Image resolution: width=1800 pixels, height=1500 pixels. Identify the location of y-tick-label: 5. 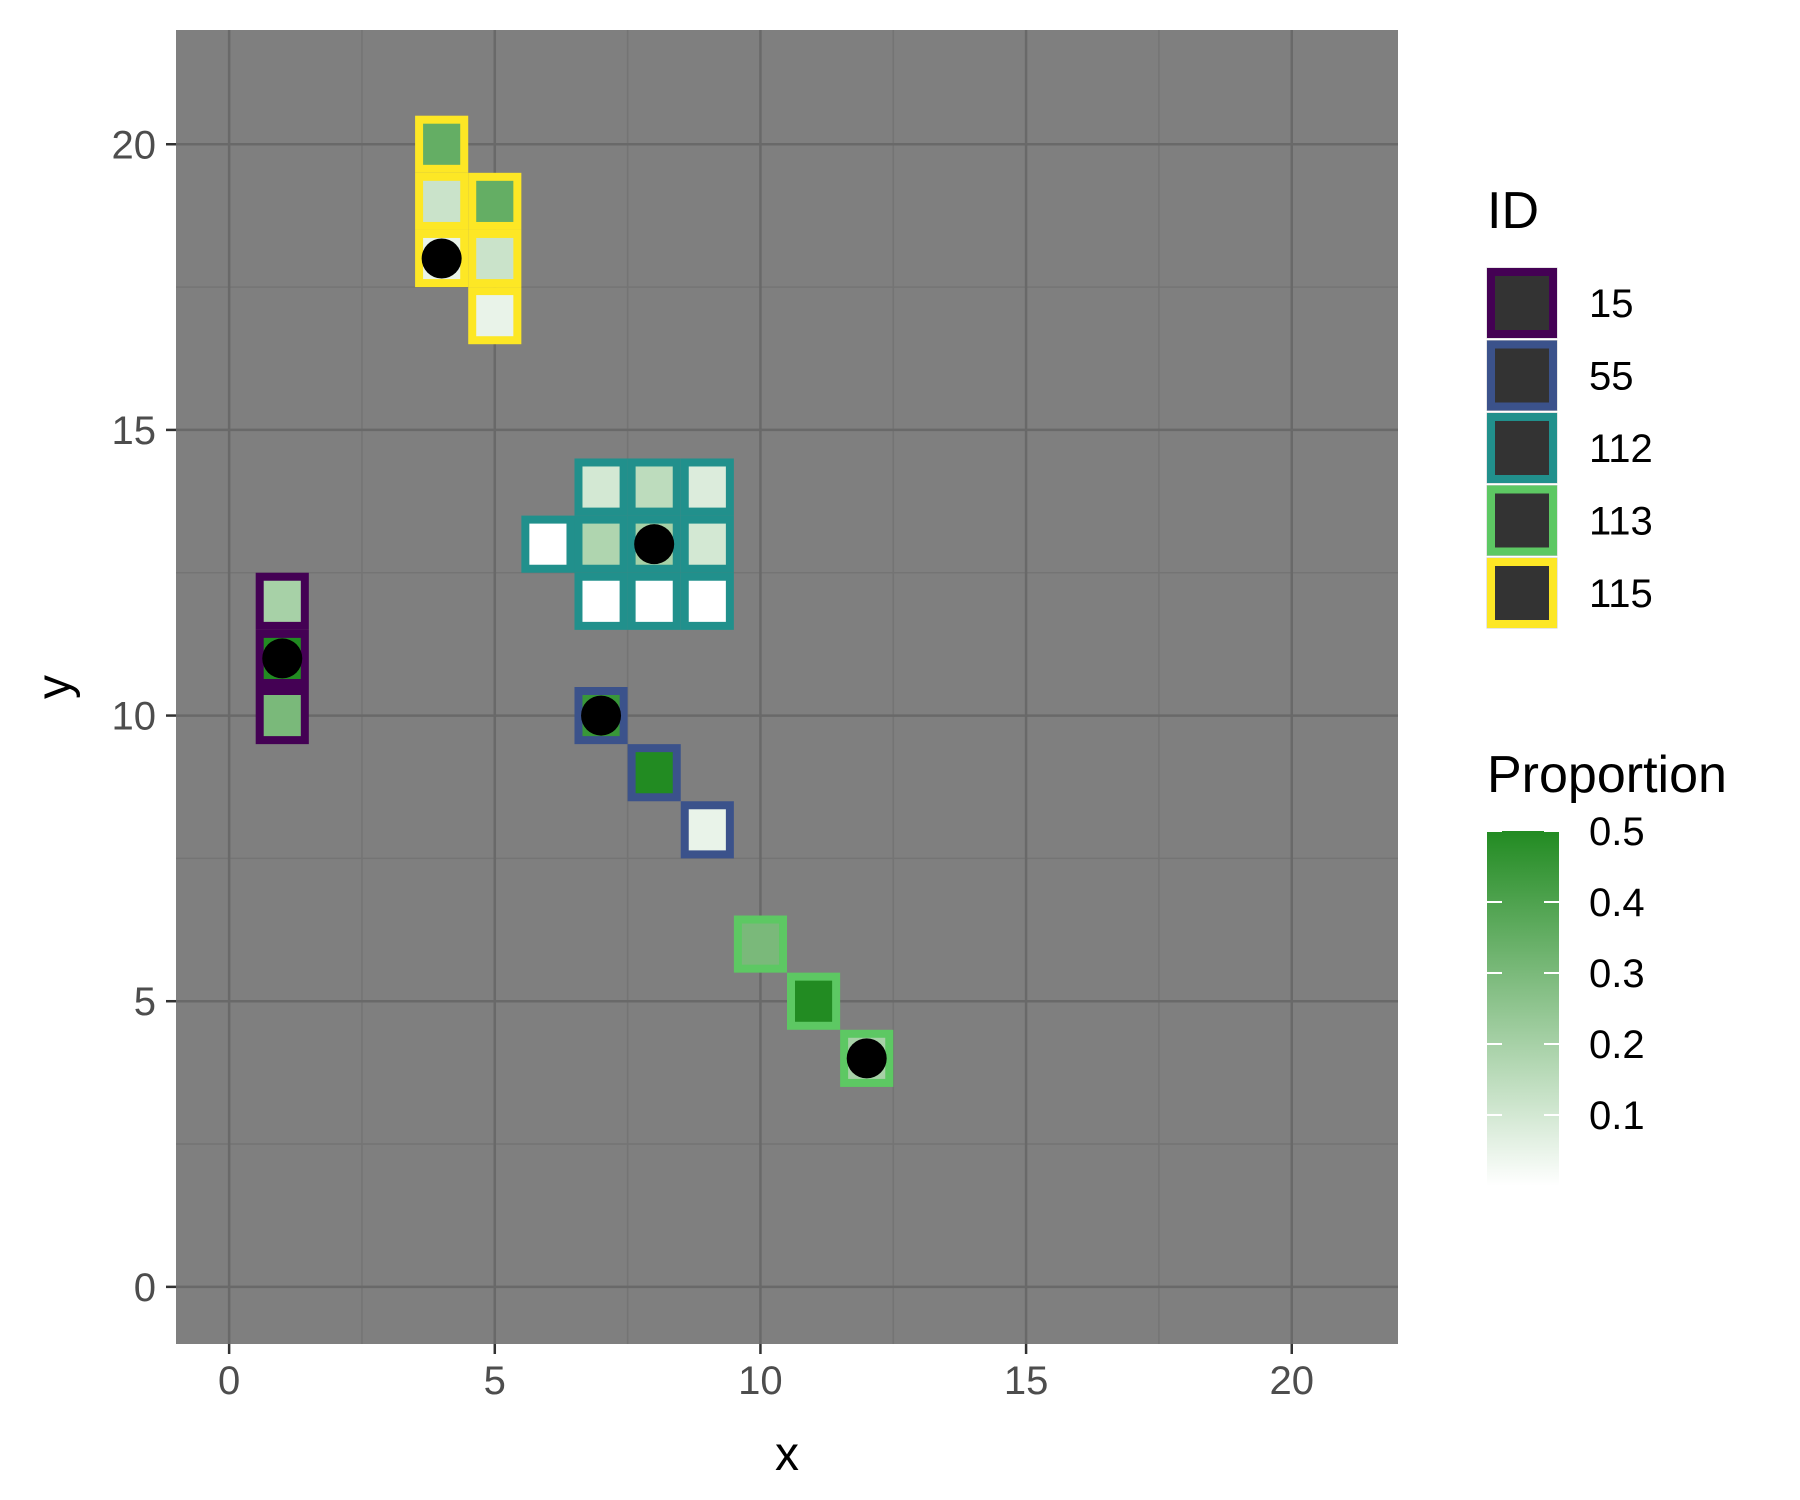
(145, 1002).